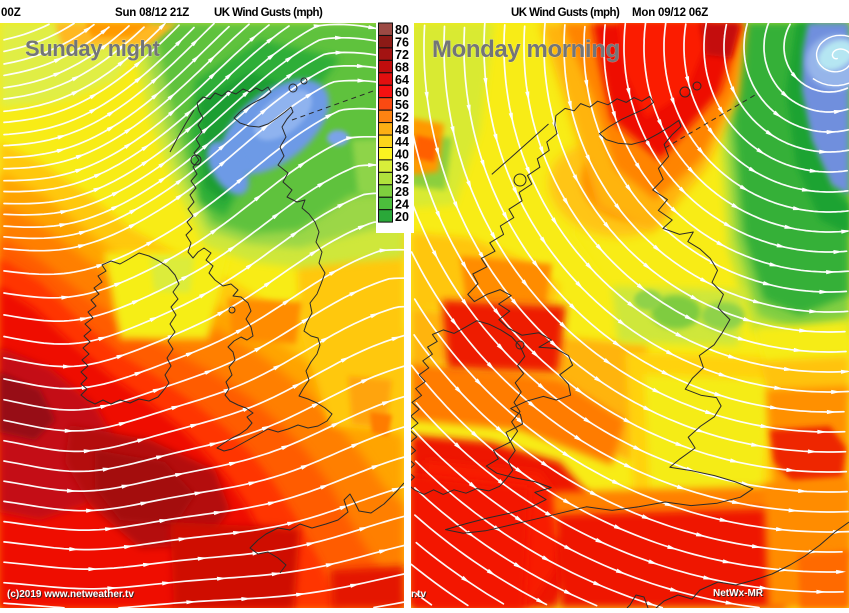  Describe the element at coordinates (402, 30) in the screenshot. I see `svg-text: 80` at that location.